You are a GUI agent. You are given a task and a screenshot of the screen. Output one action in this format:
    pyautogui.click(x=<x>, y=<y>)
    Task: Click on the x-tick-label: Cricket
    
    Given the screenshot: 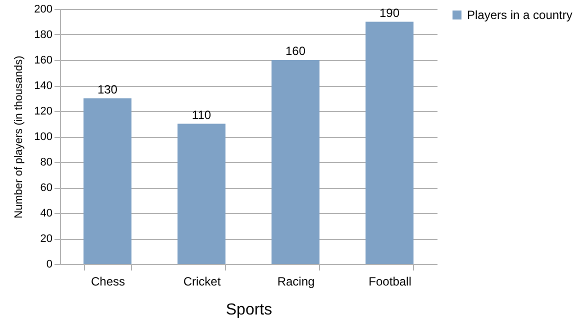 What is the action you would take?
    pyautogui.click(x=202, y=281)
    